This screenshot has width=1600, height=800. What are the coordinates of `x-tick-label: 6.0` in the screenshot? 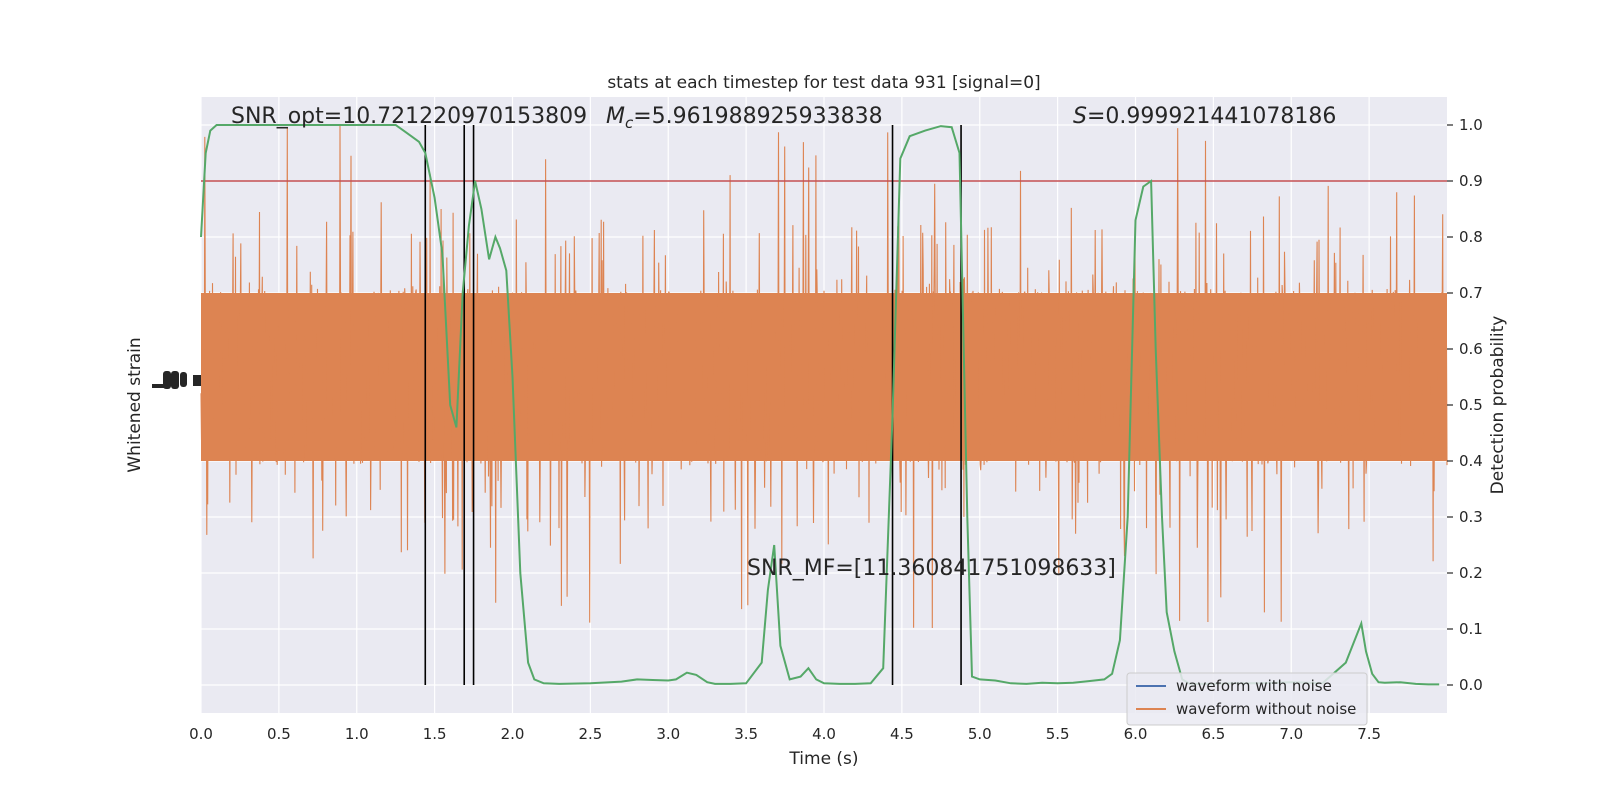 It's located at (1136, 734).